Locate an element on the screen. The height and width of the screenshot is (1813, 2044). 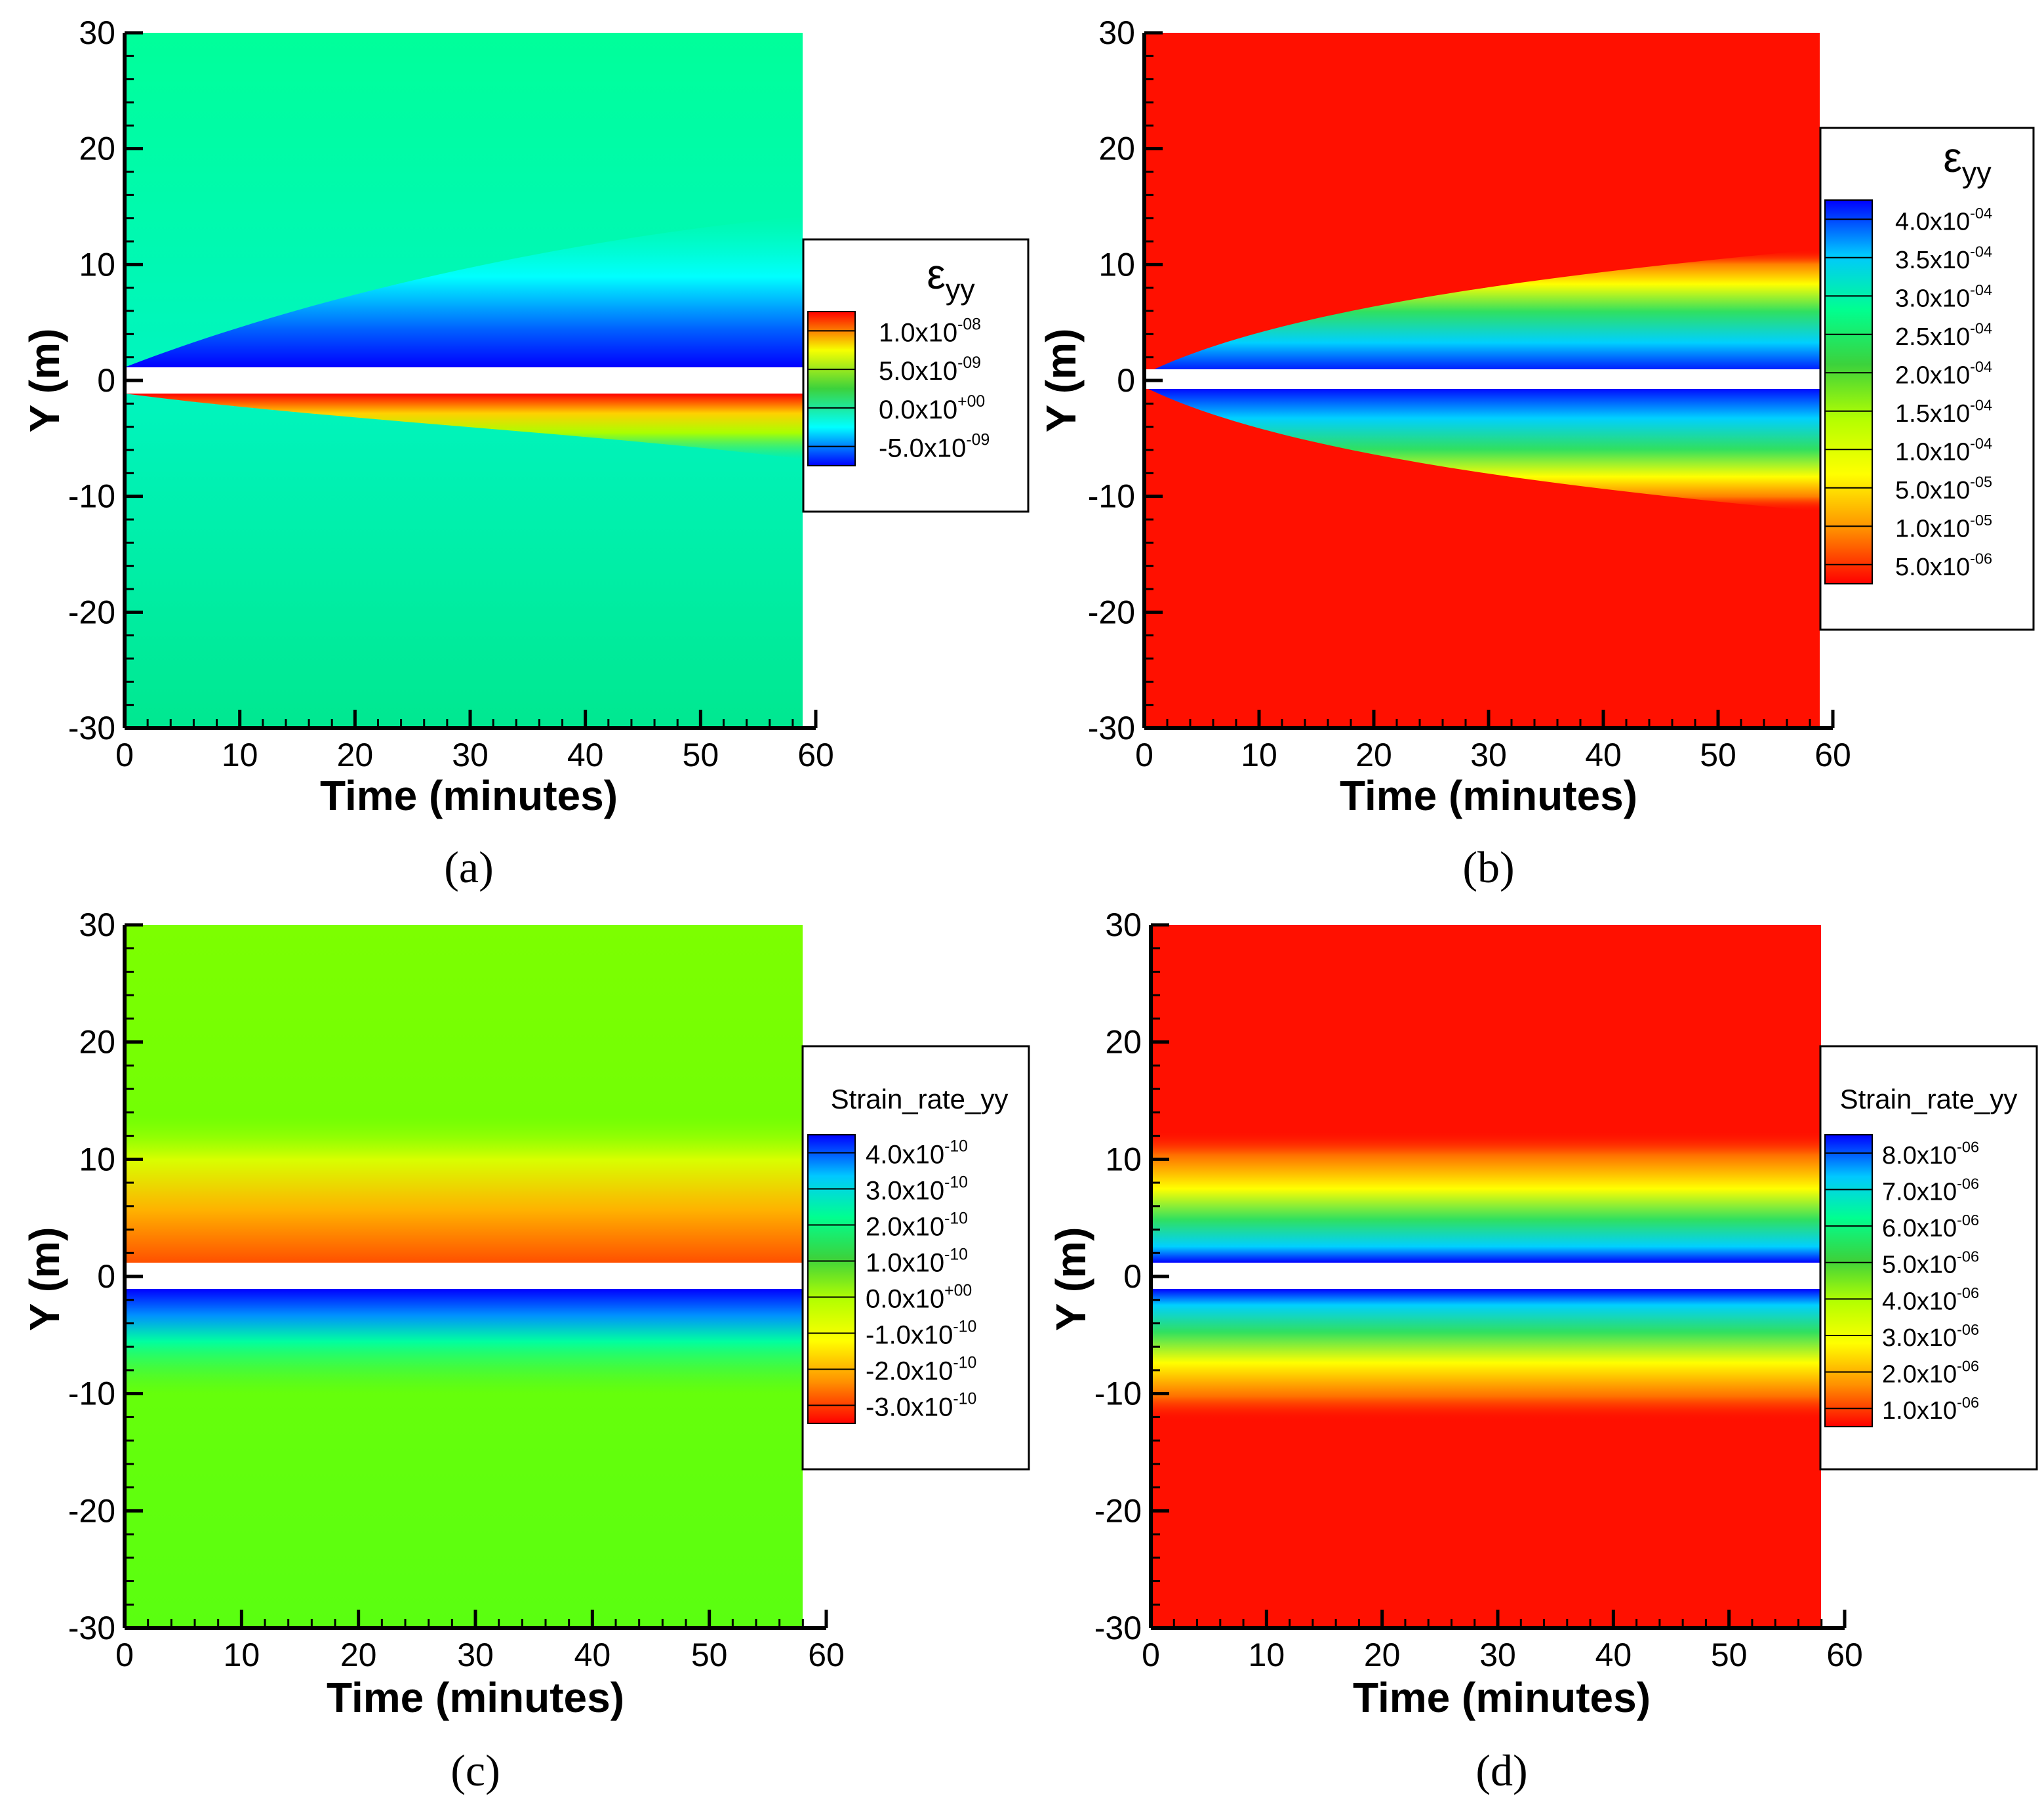
legend-level-label: 4.0x10-06 is located at coordinates (1930, 1299).